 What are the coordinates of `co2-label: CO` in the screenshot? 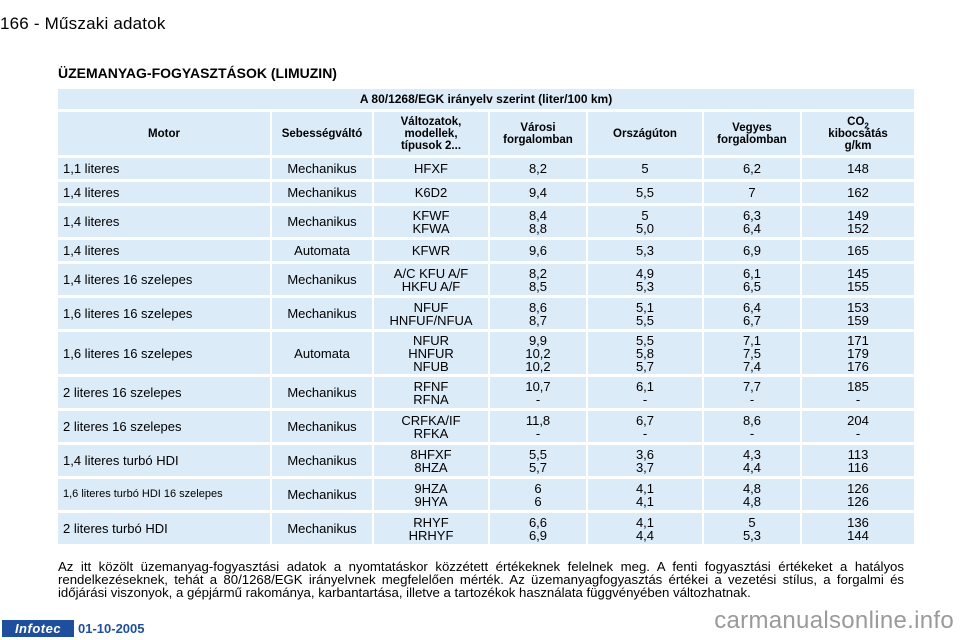 It's located at (856, 121).